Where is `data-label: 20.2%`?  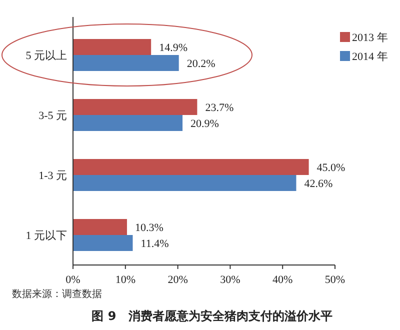 data-label: 20.2% is located at coordinates (201, 64).